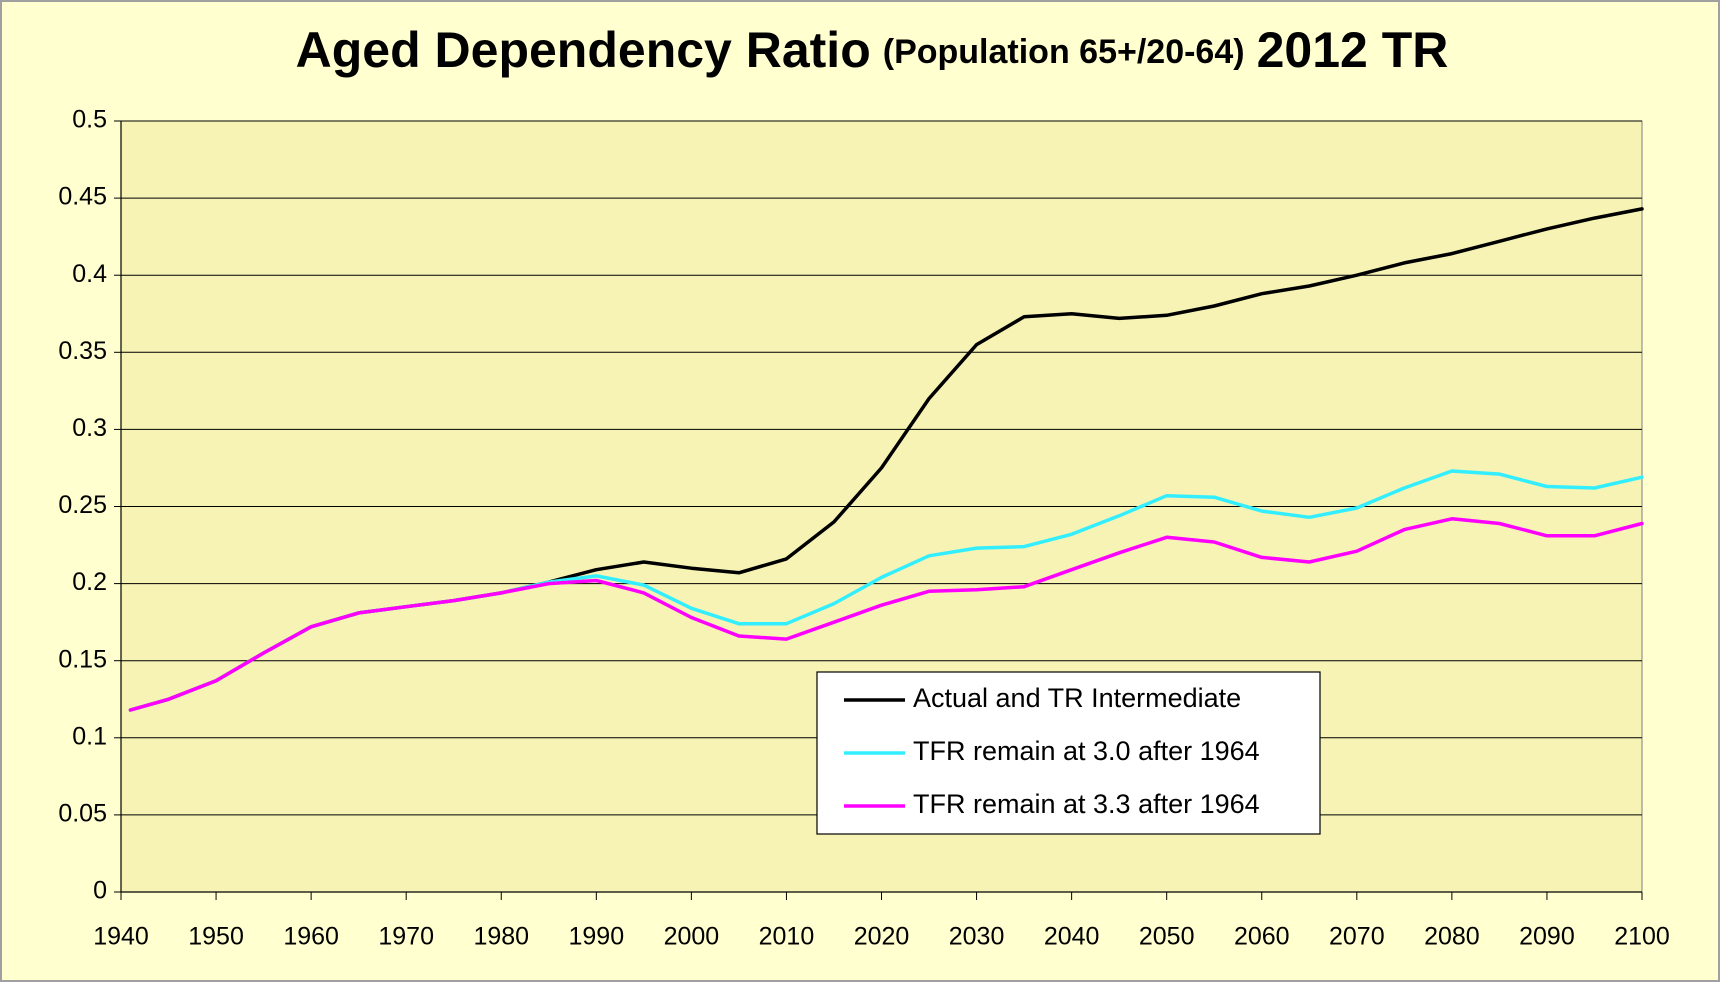 This screenshot has width=1720, height=982. What do you see at coordinates (597, 937) in the screenshot?
I see `x-tick-label: 1990` at bounding box center [597, 937].